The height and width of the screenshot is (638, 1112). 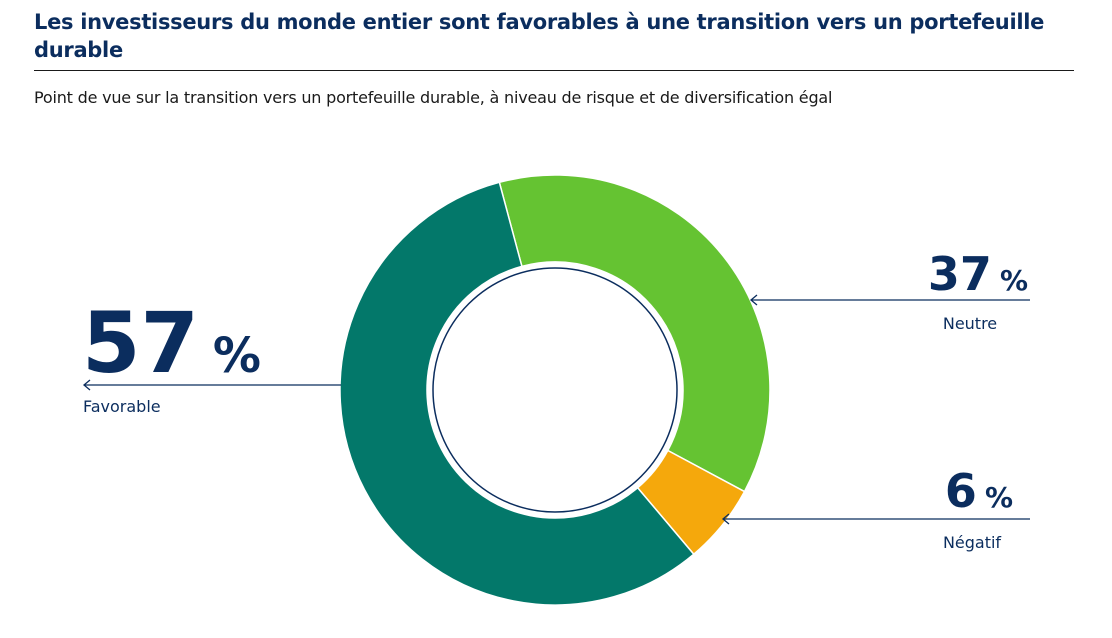 What do you see at coordinates (970, 323) in the screenshot?
I see `category-label-neutre: Neutre` at bounding box center [970, 323].